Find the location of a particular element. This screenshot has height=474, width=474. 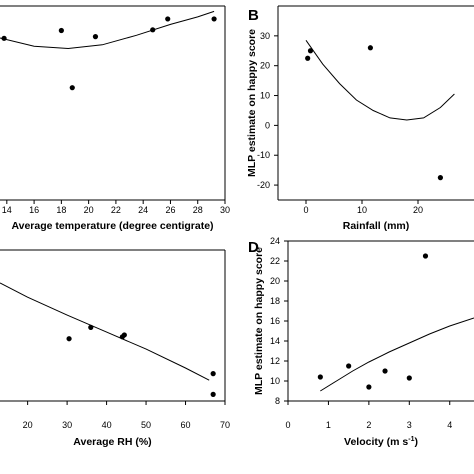

panel-letter: D is located at coordinates (253, 247).